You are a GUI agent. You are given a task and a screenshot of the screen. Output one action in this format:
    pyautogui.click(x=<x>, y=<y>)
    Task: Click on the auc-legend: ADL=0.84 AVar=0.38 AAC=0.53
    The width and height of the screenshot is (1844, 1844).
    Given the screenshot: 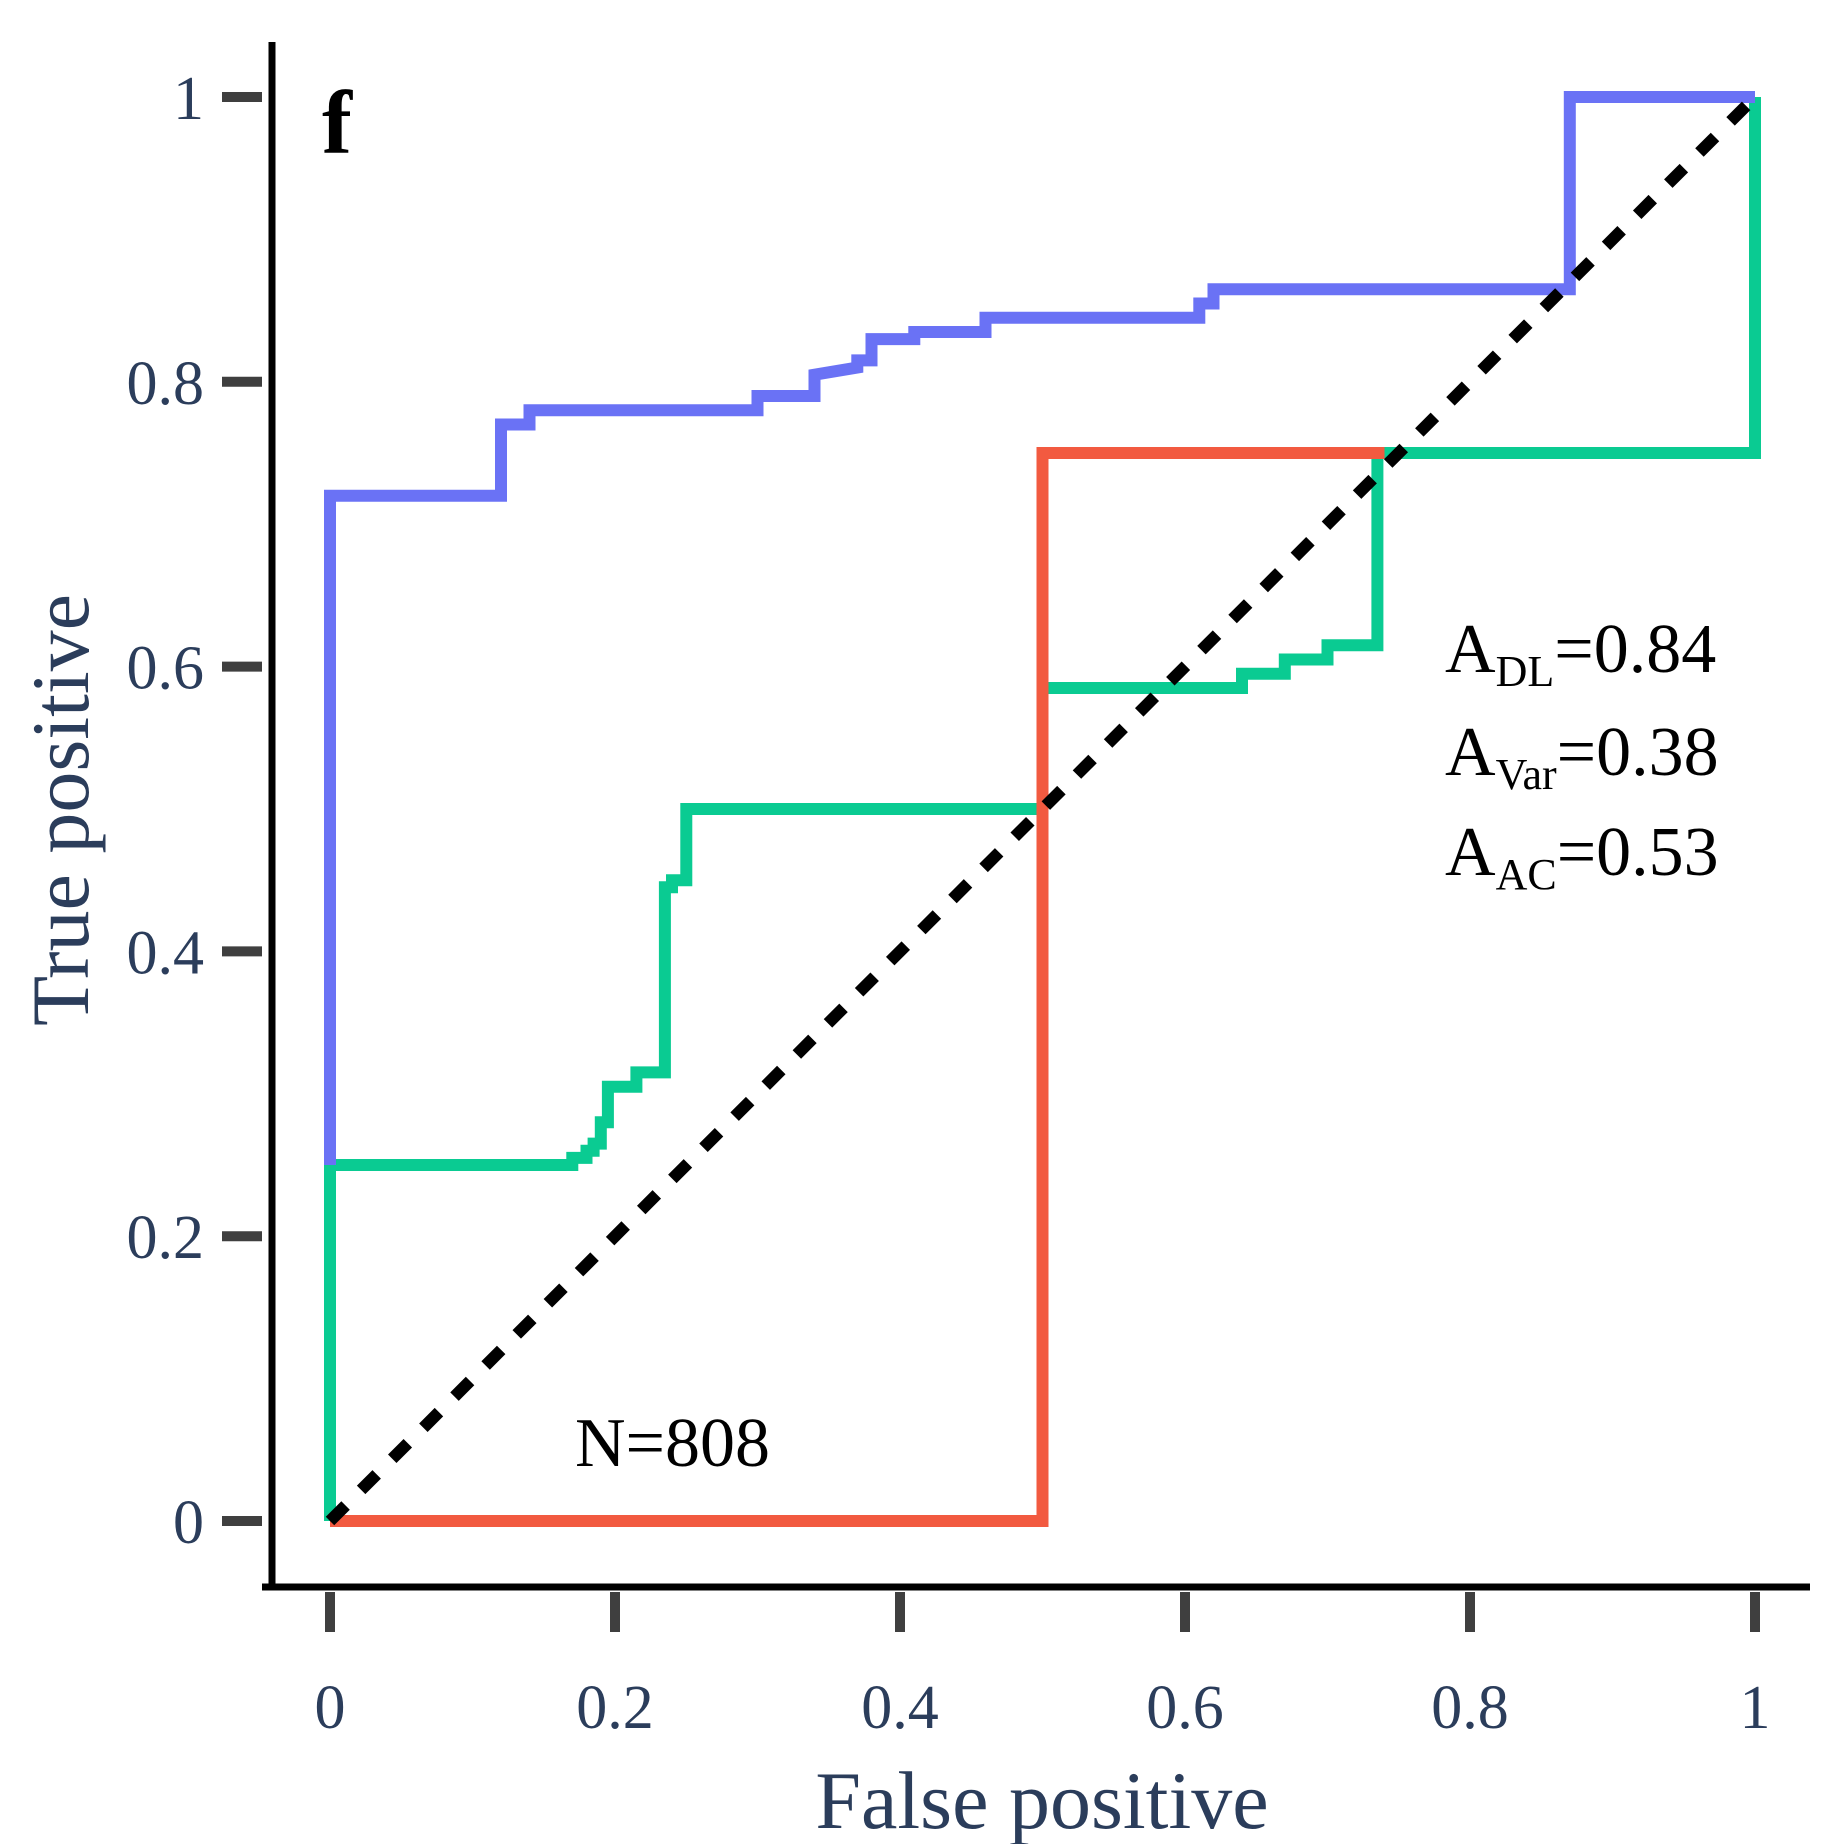 What is the action you would take?
    pyautogui.click(x=1582, y=755)
    